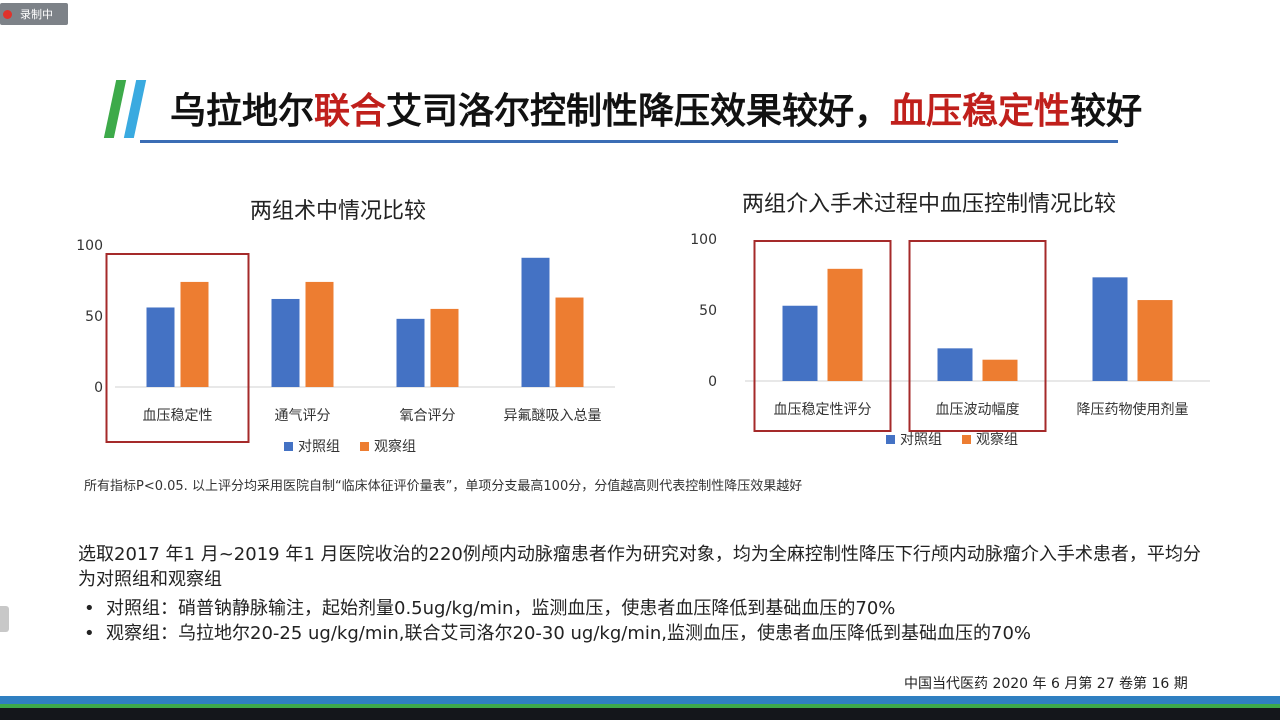  I want to click on chart1-legend-label: 观察组, so click(395, 446).